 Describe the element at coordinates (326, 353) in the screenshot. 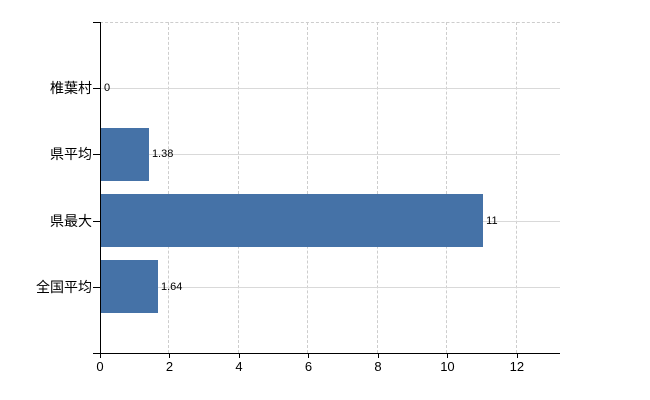

I see `x-axis-line` at that location.